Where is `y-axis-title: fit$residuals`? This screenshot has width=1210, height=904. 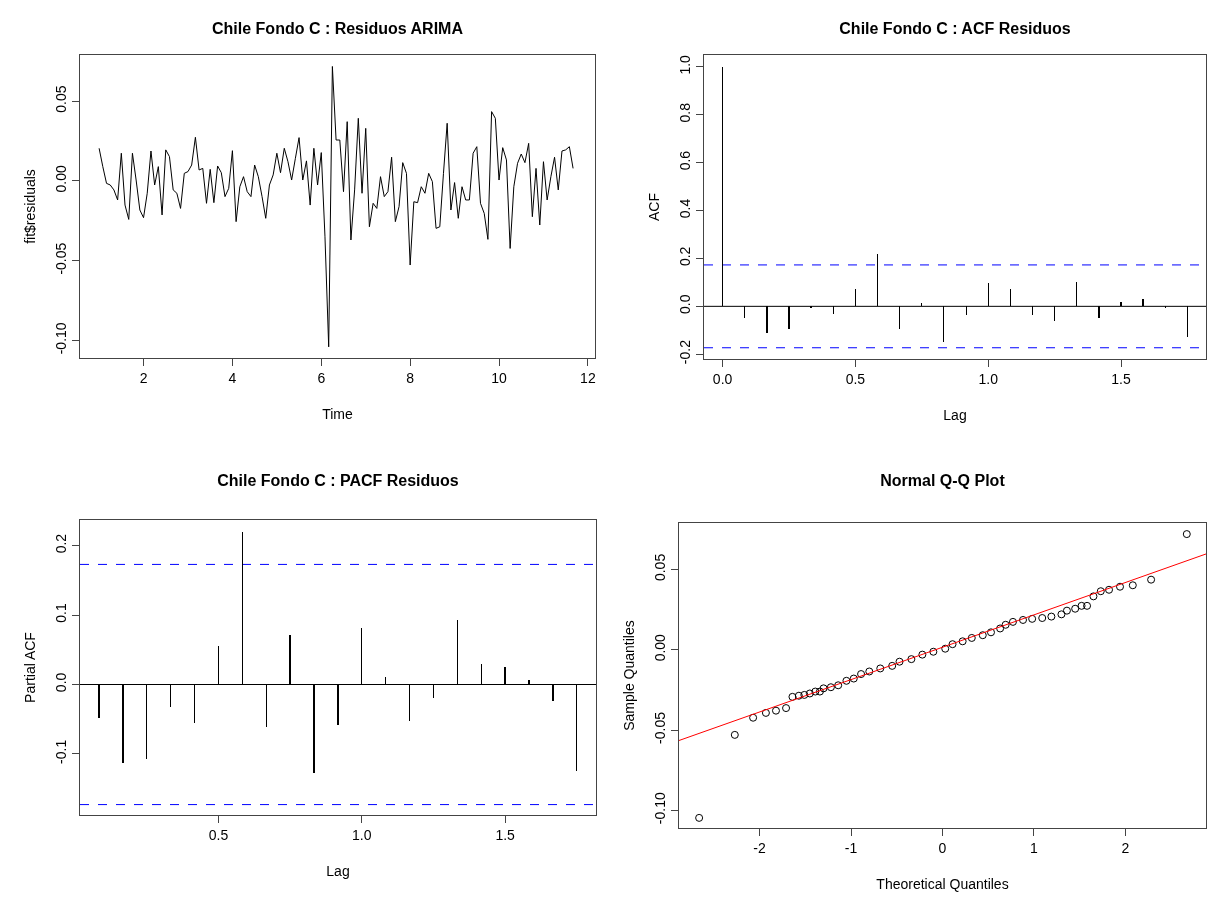 y-axis-title: fit$residuals is located at coordinates (30, 206).